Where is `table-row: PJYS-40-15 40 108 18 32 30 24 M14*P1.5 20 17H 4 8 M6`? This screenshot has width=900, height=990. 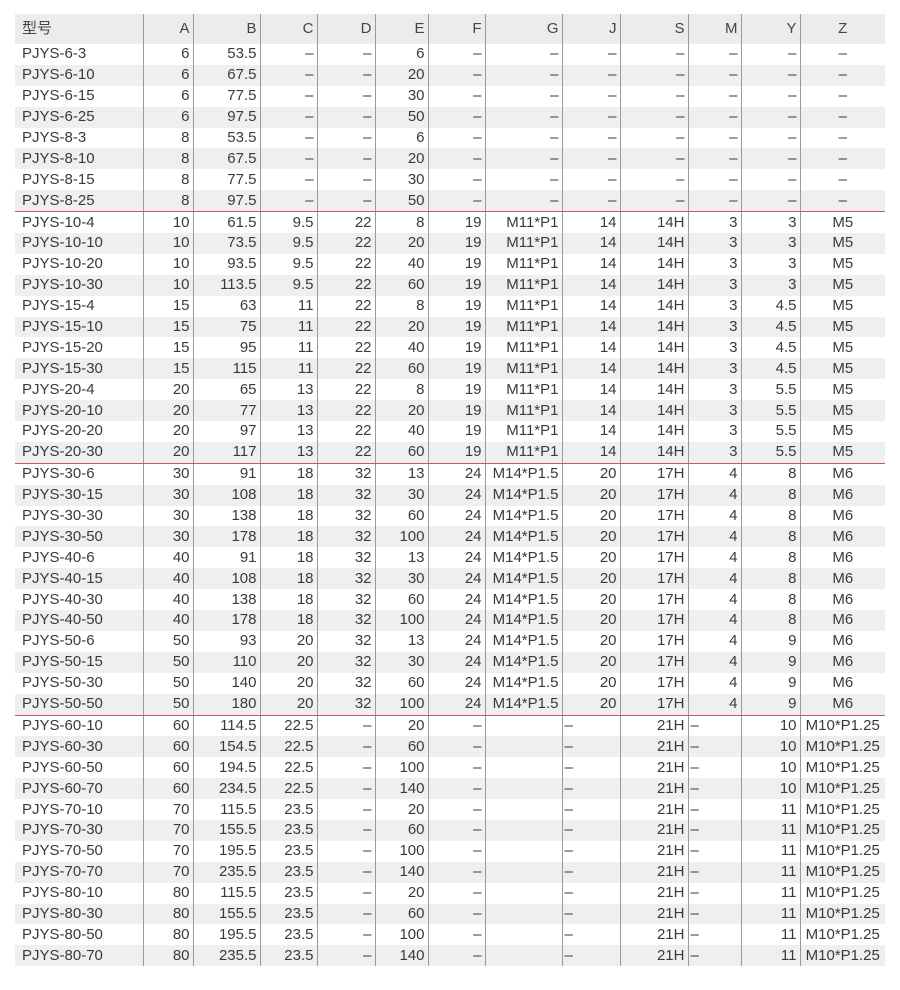
table-row: PJYS-40-15 40 108 18 32 30 24 M14*P1.5 20 17H 4 8 M6 is located at coordinates (450, 579).